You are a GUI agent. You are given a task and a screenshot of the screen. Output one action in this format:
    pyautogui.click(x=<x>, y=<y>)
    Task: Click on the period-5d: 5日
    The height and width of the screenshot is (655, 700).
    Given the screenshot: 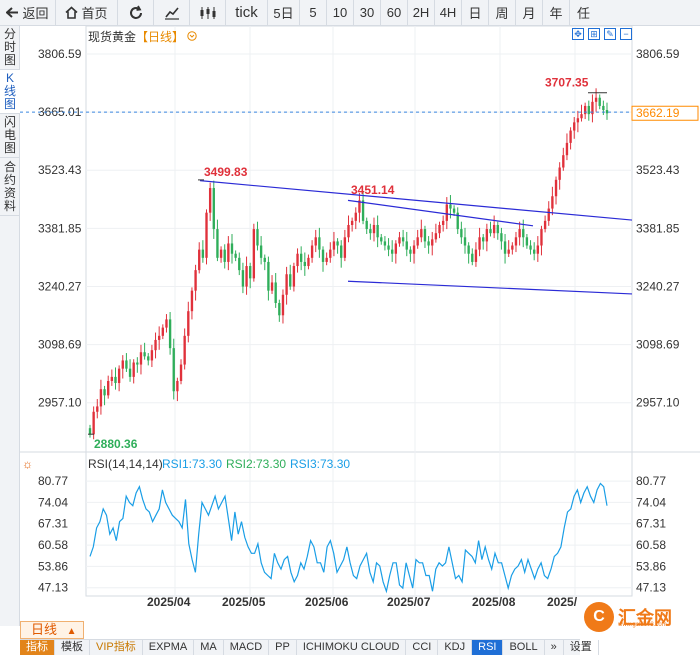 What is the action you would take?
    pyautogui.click(x=284, y=12)
    